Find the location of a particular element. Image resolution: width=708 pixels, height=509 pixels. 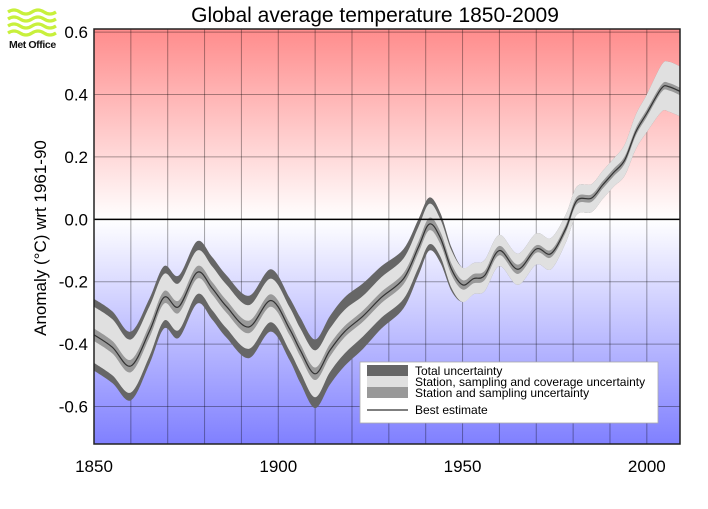

legend-label-sampling: Station and sampling uncertainty is located at coordinates (502, 393).